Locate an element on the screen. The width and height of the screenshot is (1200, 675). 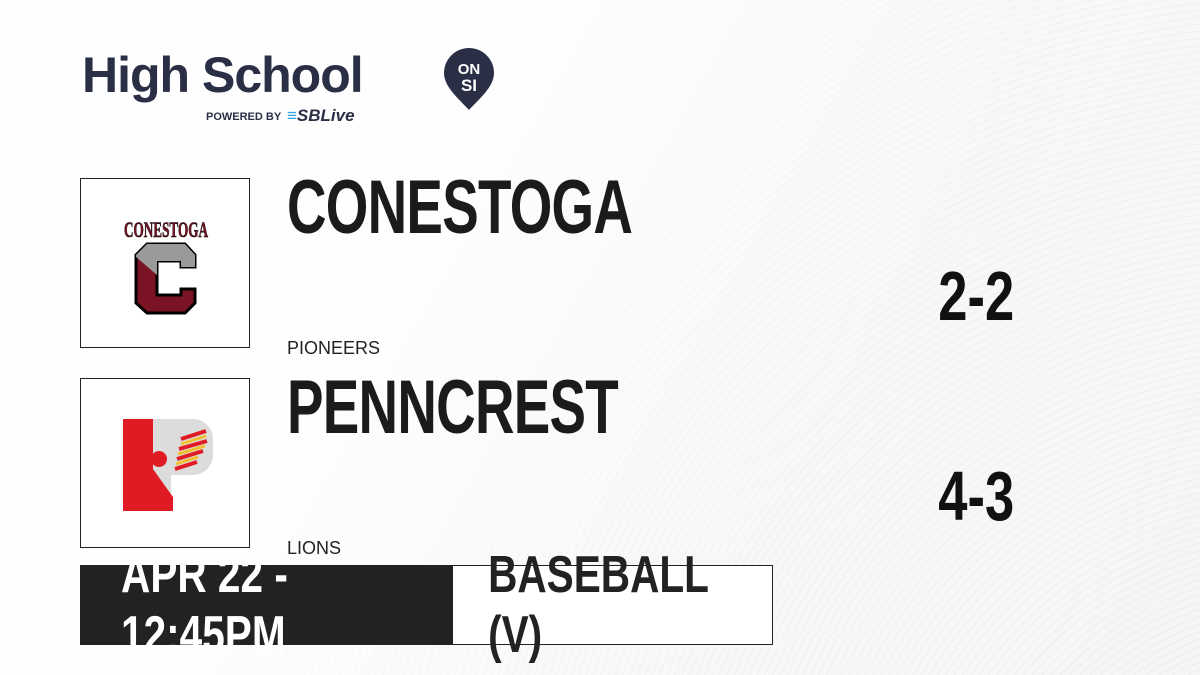
powered-by: POWERED BY is located at coordinates (244, 117).